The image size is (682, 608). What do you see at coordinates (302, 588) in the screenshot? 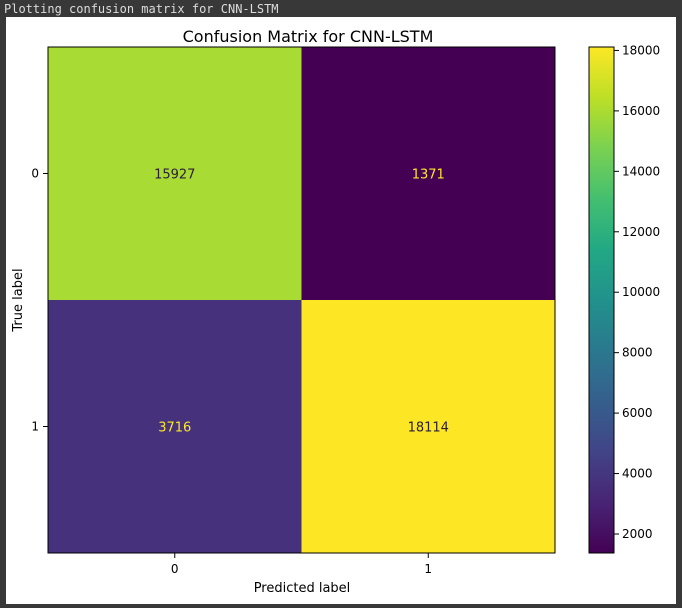
I see `x-axis-label: Predicted label` at bounding box center [302, 588].